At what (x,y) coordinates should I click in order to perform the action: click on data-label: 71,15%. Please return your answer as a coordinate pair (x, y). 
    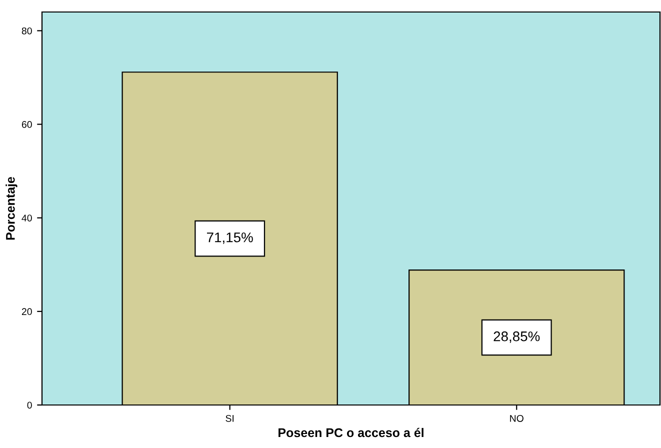
    Looking at the image, I should click on (230, 238).